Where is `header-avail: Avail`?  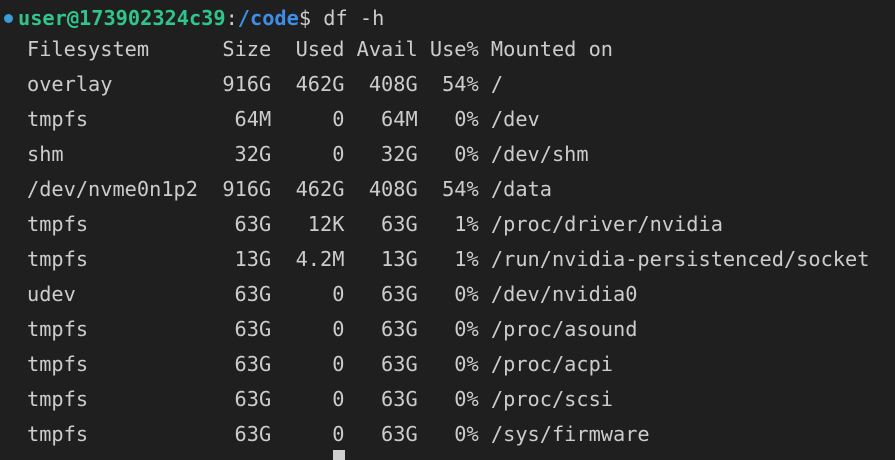
header-avail: Avail is located at coordinates (387, 49).